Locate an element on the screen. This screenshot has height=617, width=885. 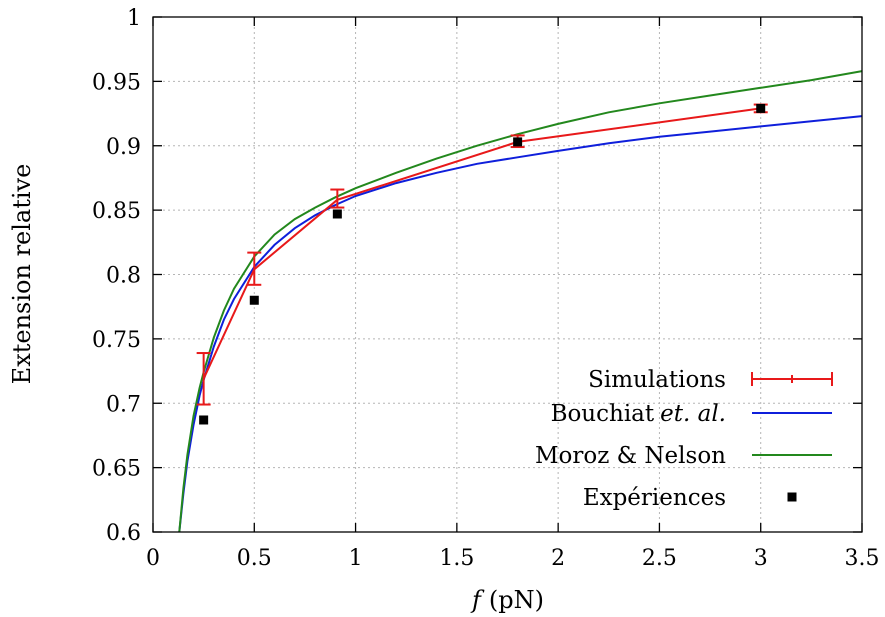
legend-entry: Simulations is located at coordinates (710, 380).